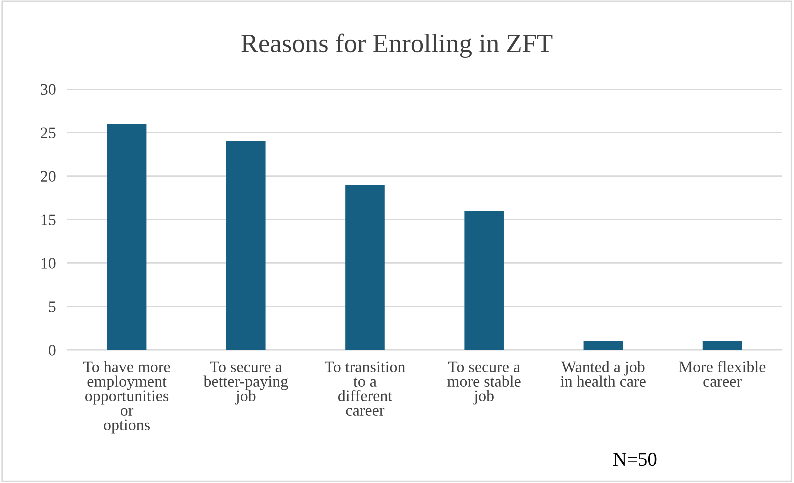  What do you see at coordinates (49, 263) in the screenshot?
I see `y-tick-label: 10` at bounding box center [49, 263].